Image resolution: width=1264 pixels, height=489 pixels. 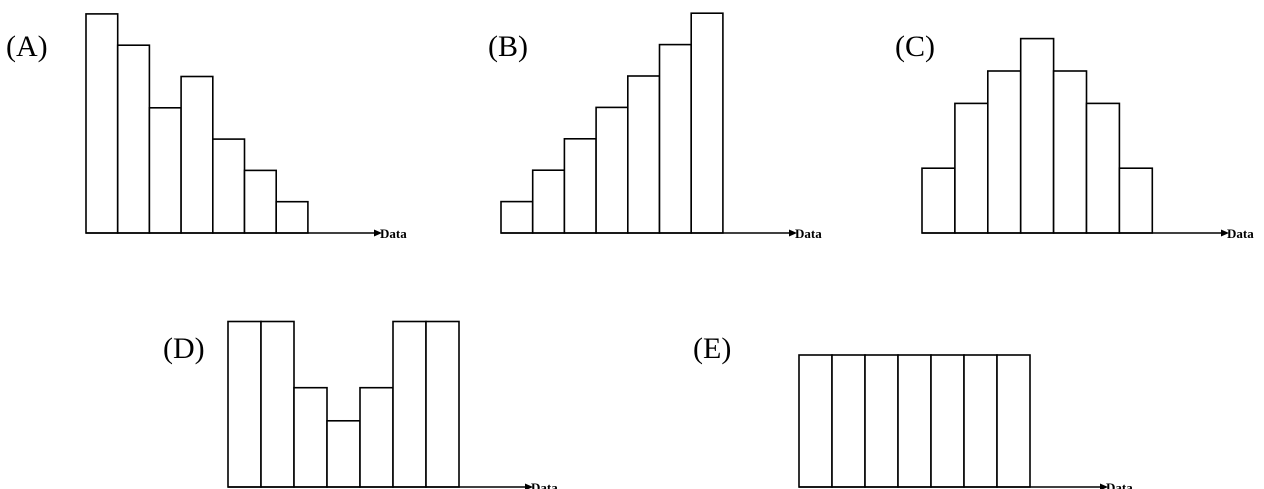 I want to click on histogram-panel: Data (A), so click(x=206, y=127).